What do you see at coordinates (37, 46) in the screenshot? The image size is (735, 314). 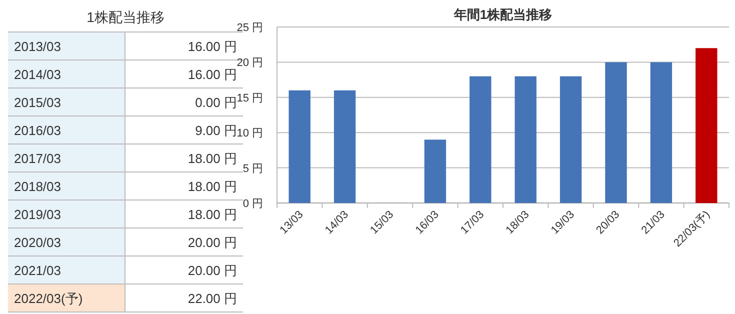 I see `category-label: 2013/03` at bounding box center [37, 46].